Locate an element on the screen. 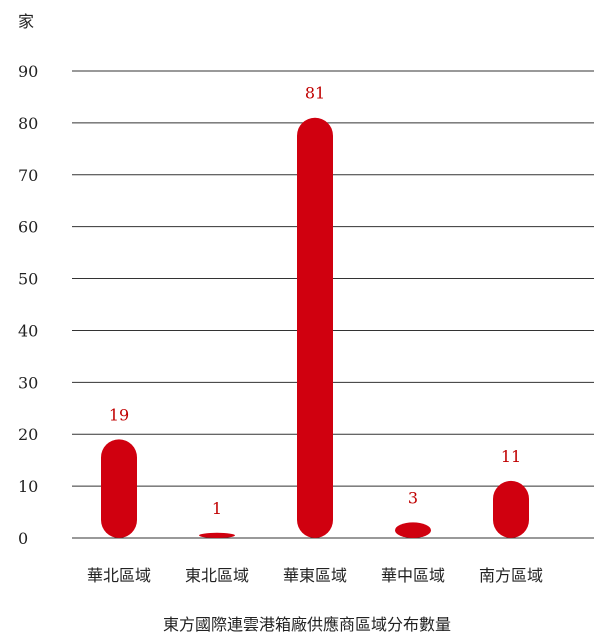  y-tick-label: 20 is located at coordinates (28, 434).